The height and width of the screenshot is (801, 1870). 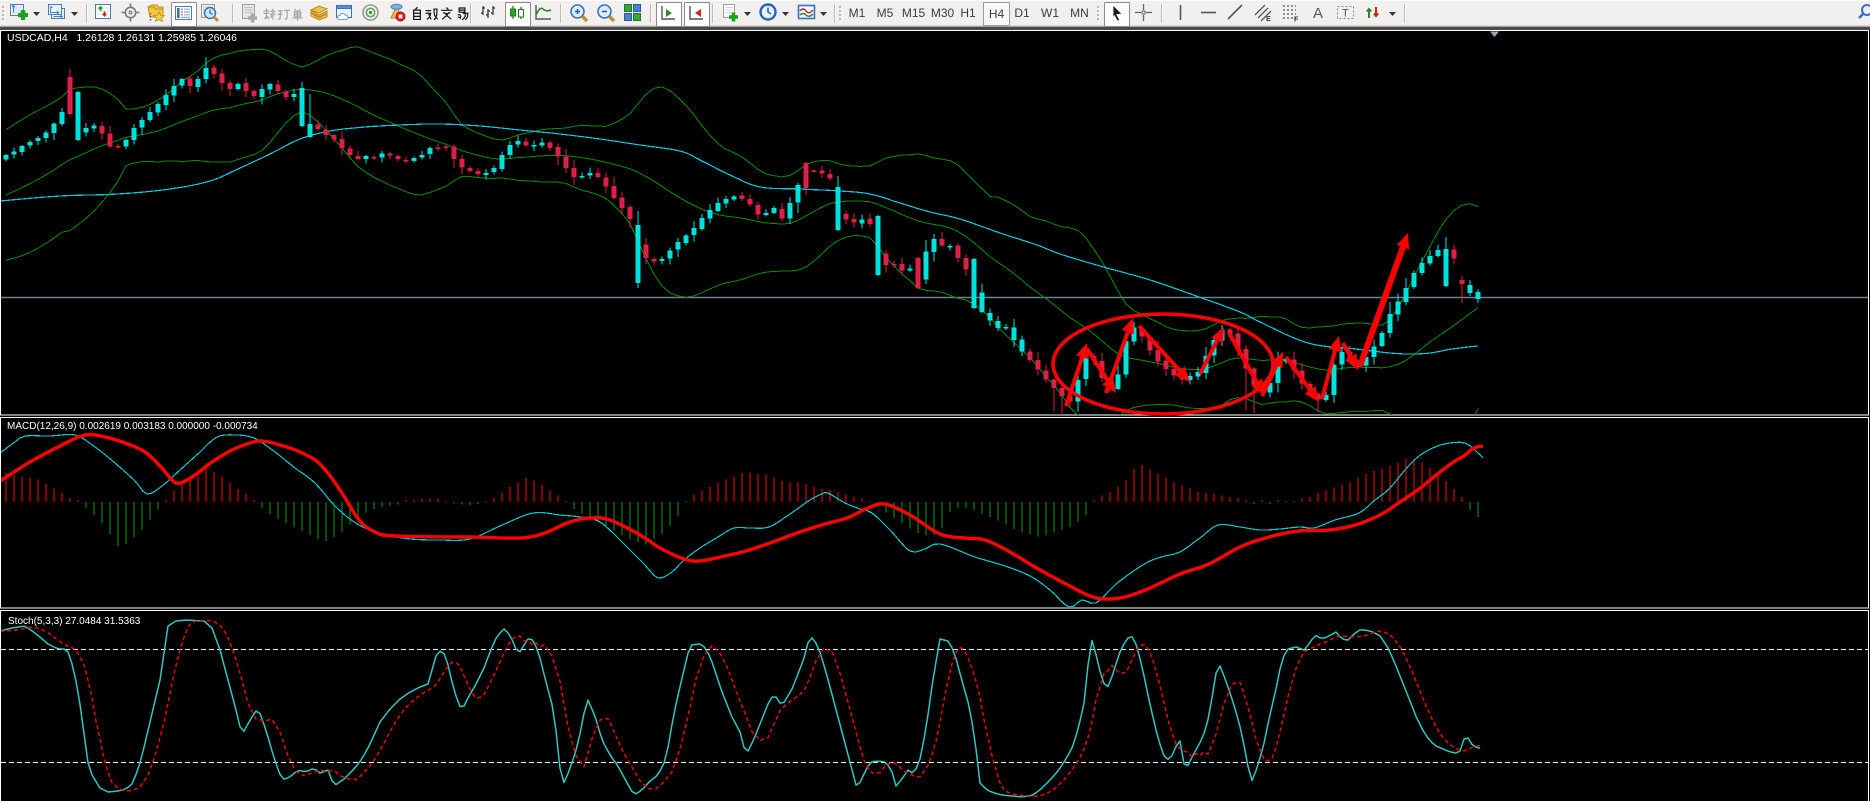 I want to click on svg-text: E, so click(x=1268, y=19).